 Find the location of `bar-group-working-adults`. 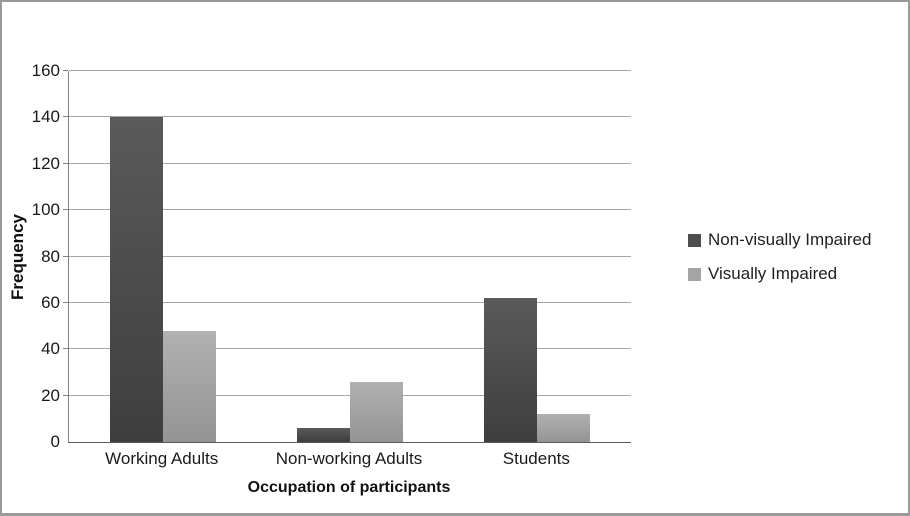

bar-group-working-adults is located at coordinates (162, 256).